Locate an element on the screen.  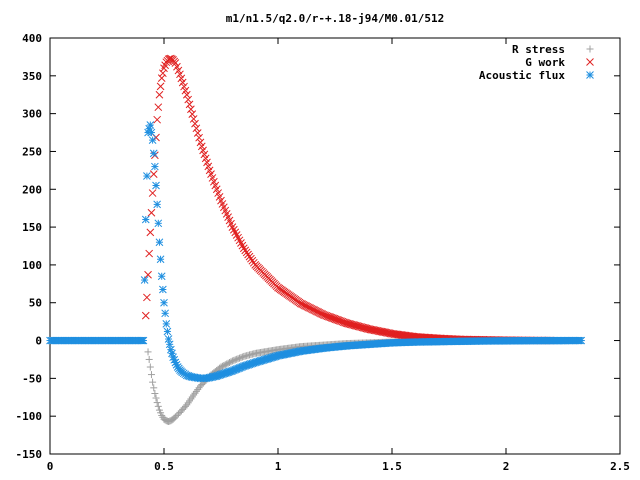
y-tick-label: -100 is located at coordinates (29, 416).